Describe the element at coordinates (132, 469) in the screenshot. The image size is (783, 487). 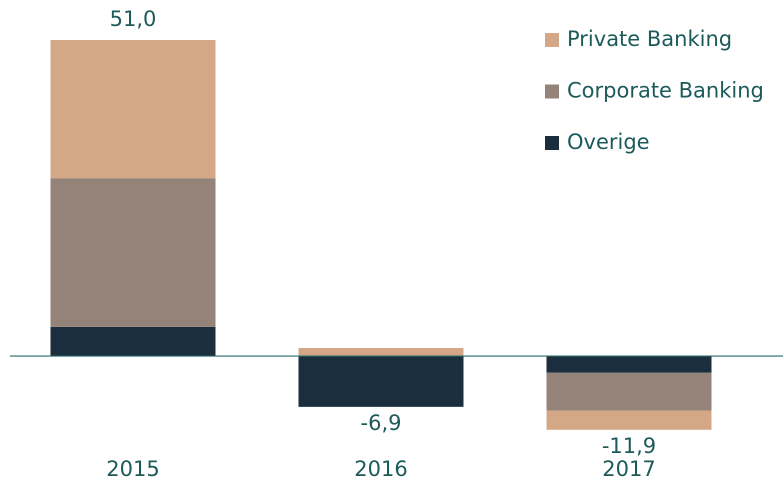
I see `x-tick-label: 2015` at that location.